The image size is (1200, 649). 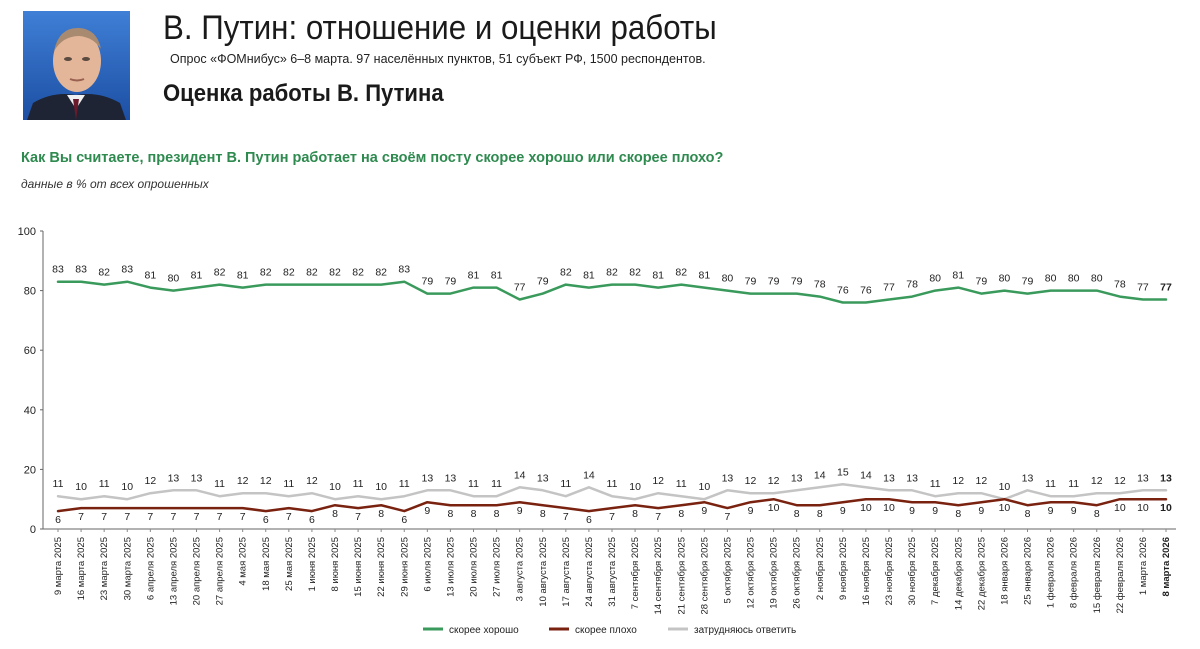 What do you see at coordinates (912, 285) in the screenshot?
I see `data-label-good: 78` at bounding box center [912, 285].